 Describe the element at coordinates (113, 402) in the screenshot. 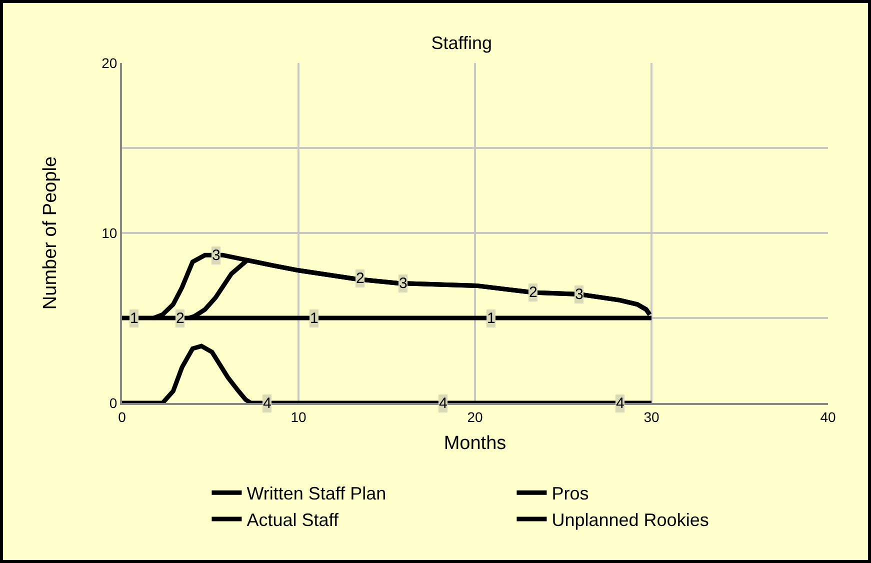

I see `y-tick-label: 0` at that location.